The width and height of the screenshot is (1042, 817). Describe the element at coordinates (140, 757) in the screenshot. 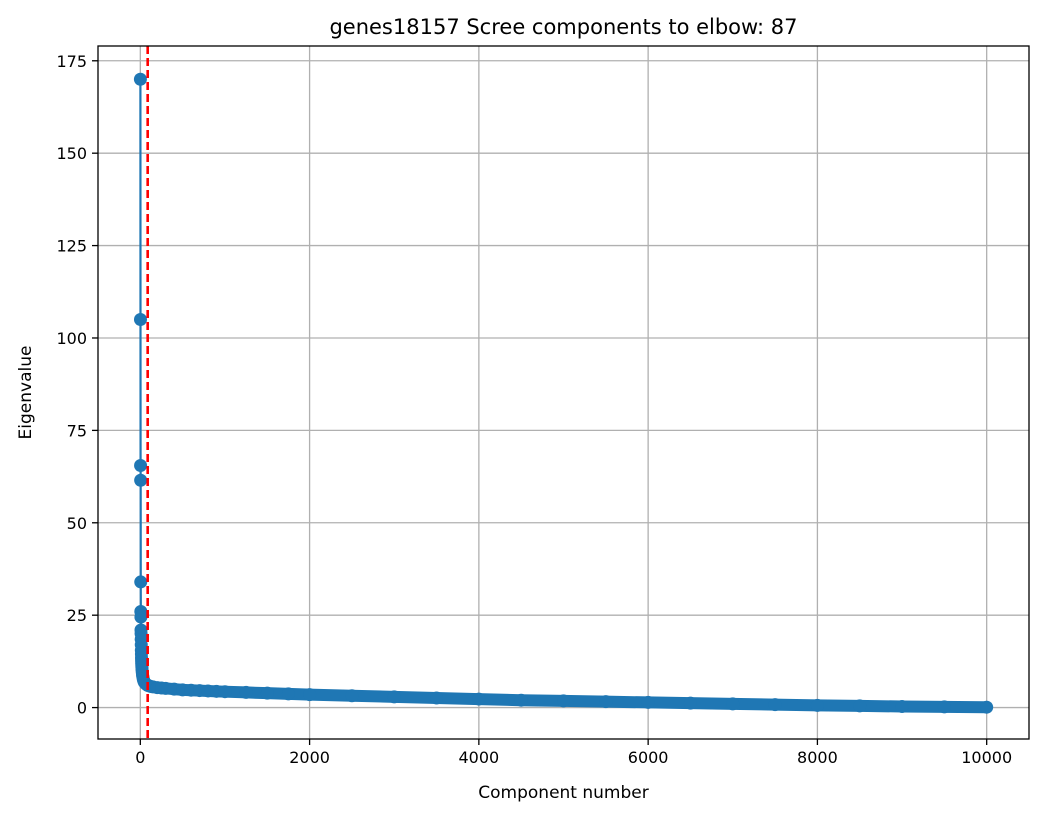

I see `x-tick-label: 0` at that location.